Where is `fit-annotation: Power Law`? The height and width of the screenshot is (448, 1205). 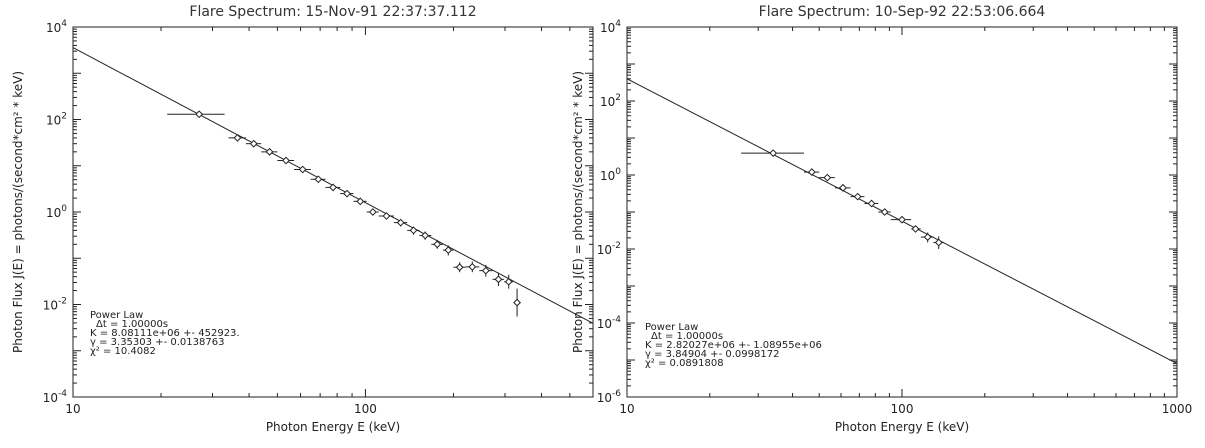 fit-annotation: Power Law is located at coordinates (116, 315).